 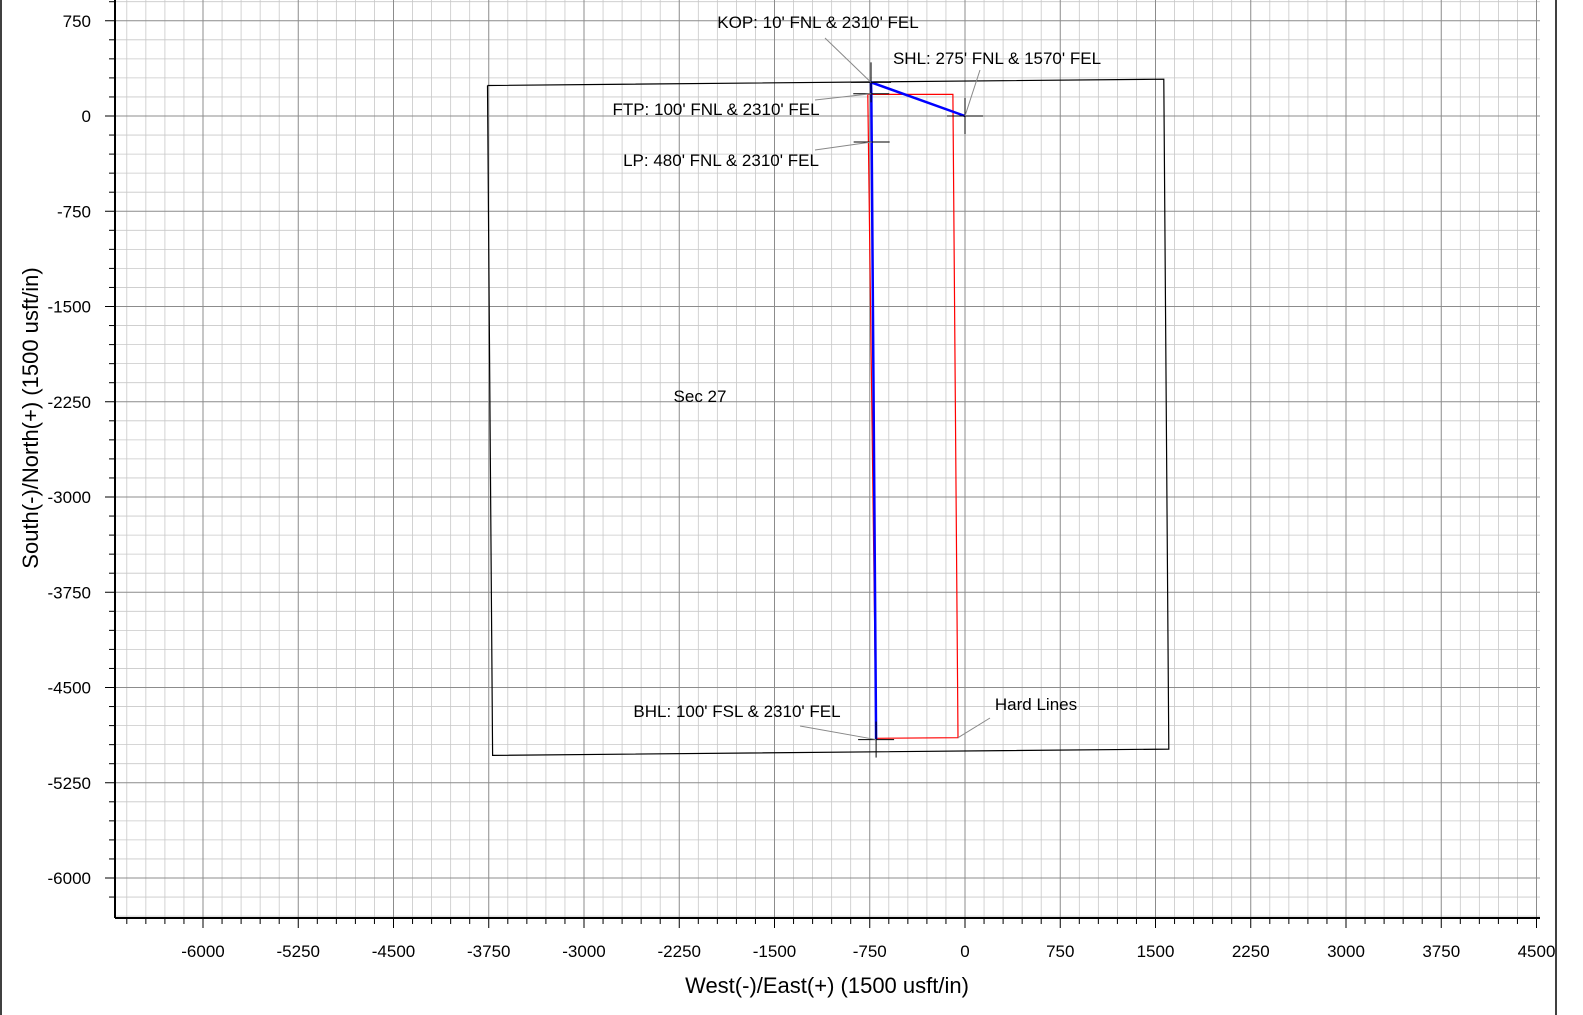 I want to click on y-tick-label: -3750, so click(x=69, y=592).